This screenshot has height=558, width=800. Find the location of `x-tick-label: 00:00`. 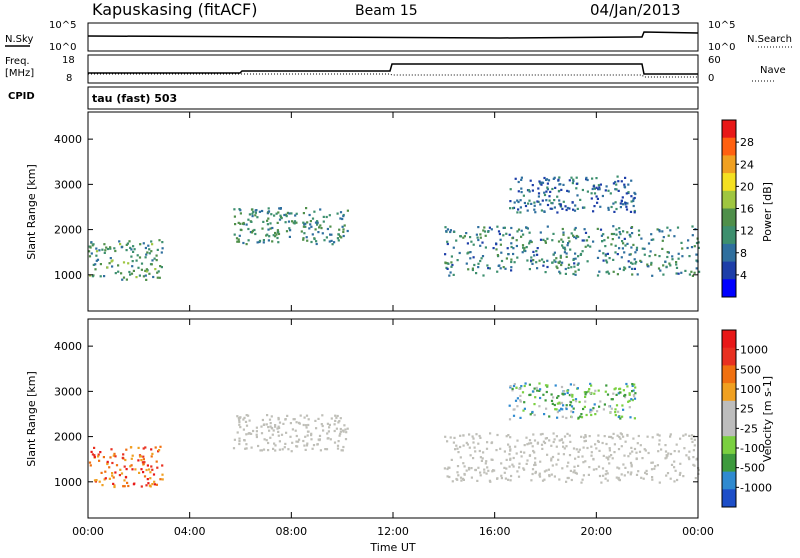

x-tick-label: 00:00 is located at coordinates (88, 531).